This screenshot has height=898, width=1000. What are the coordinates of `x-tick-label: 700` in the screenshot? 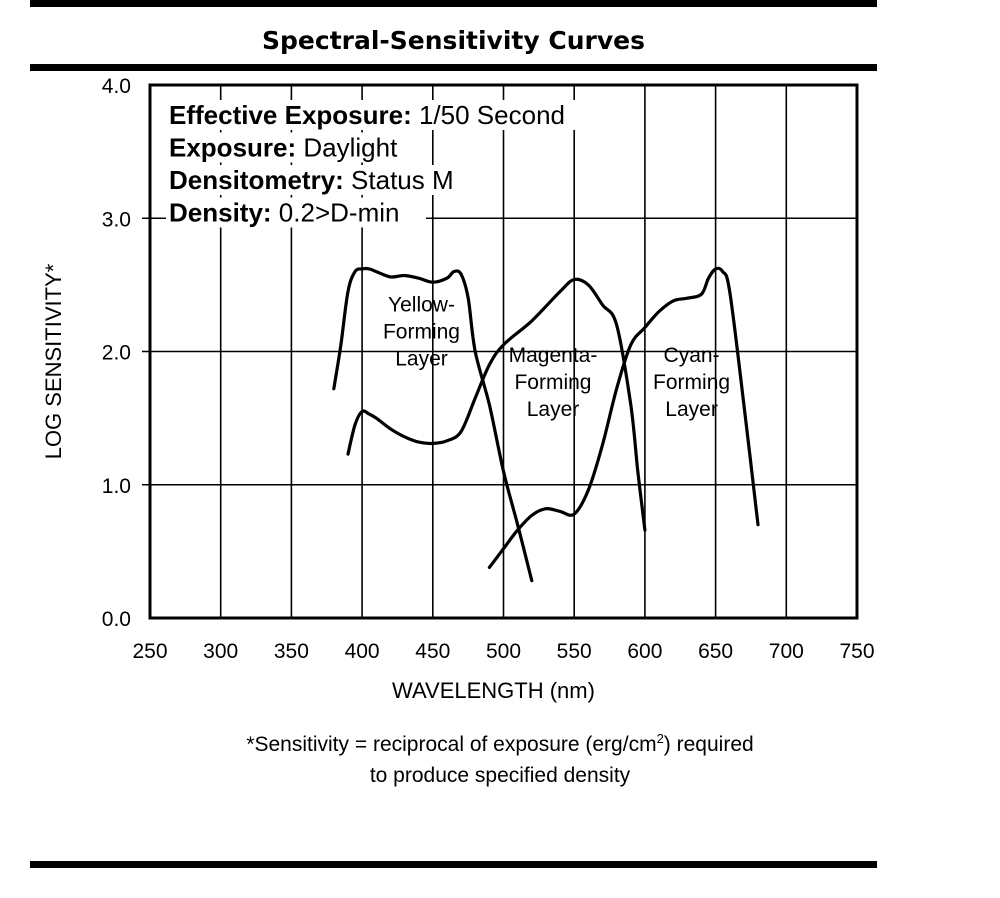 It's located at (786, 651).